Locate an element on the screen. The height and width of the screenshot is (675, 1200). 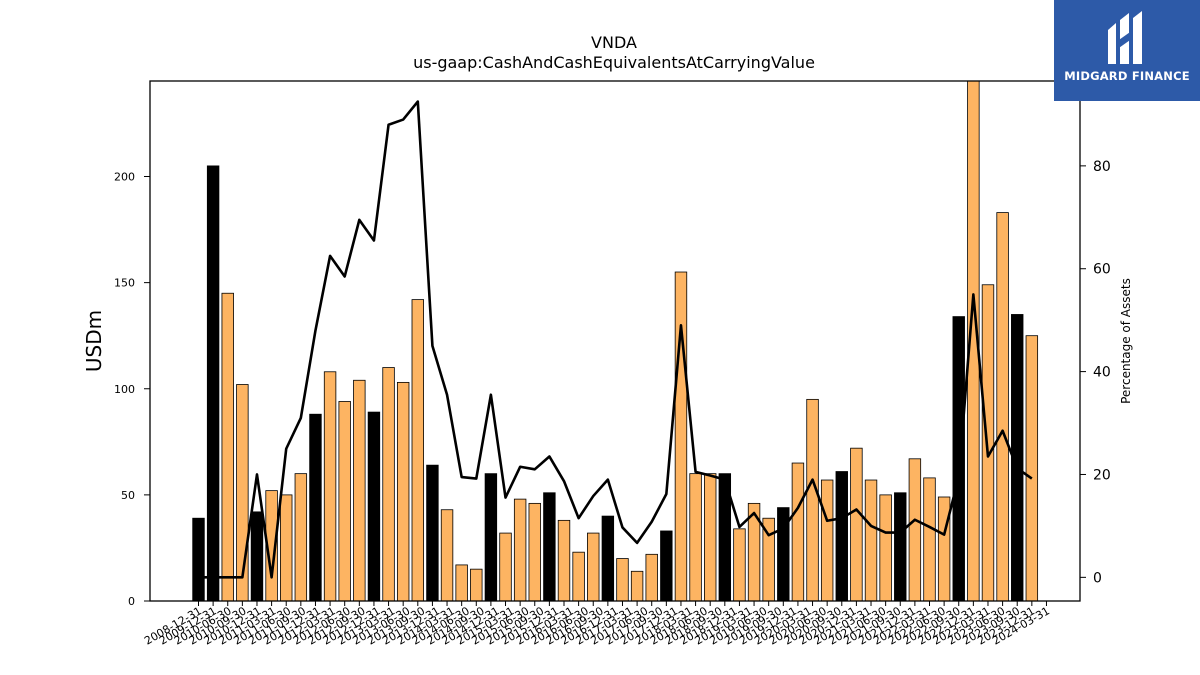
y2-axis-label: Percentage of Assets is located at coordinates (1126, 341).